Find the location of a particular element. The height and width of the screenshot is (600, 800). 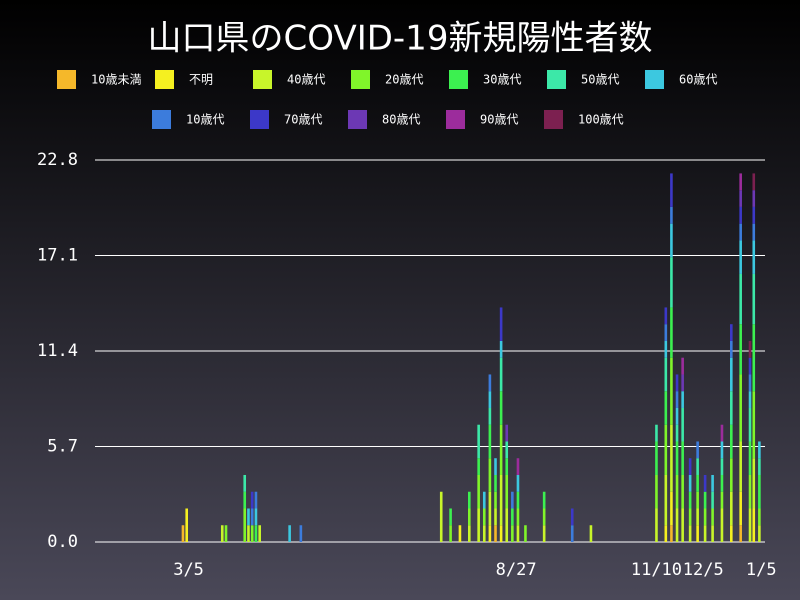

legend-label: 40歳代 is located at coordinates (306, 80).